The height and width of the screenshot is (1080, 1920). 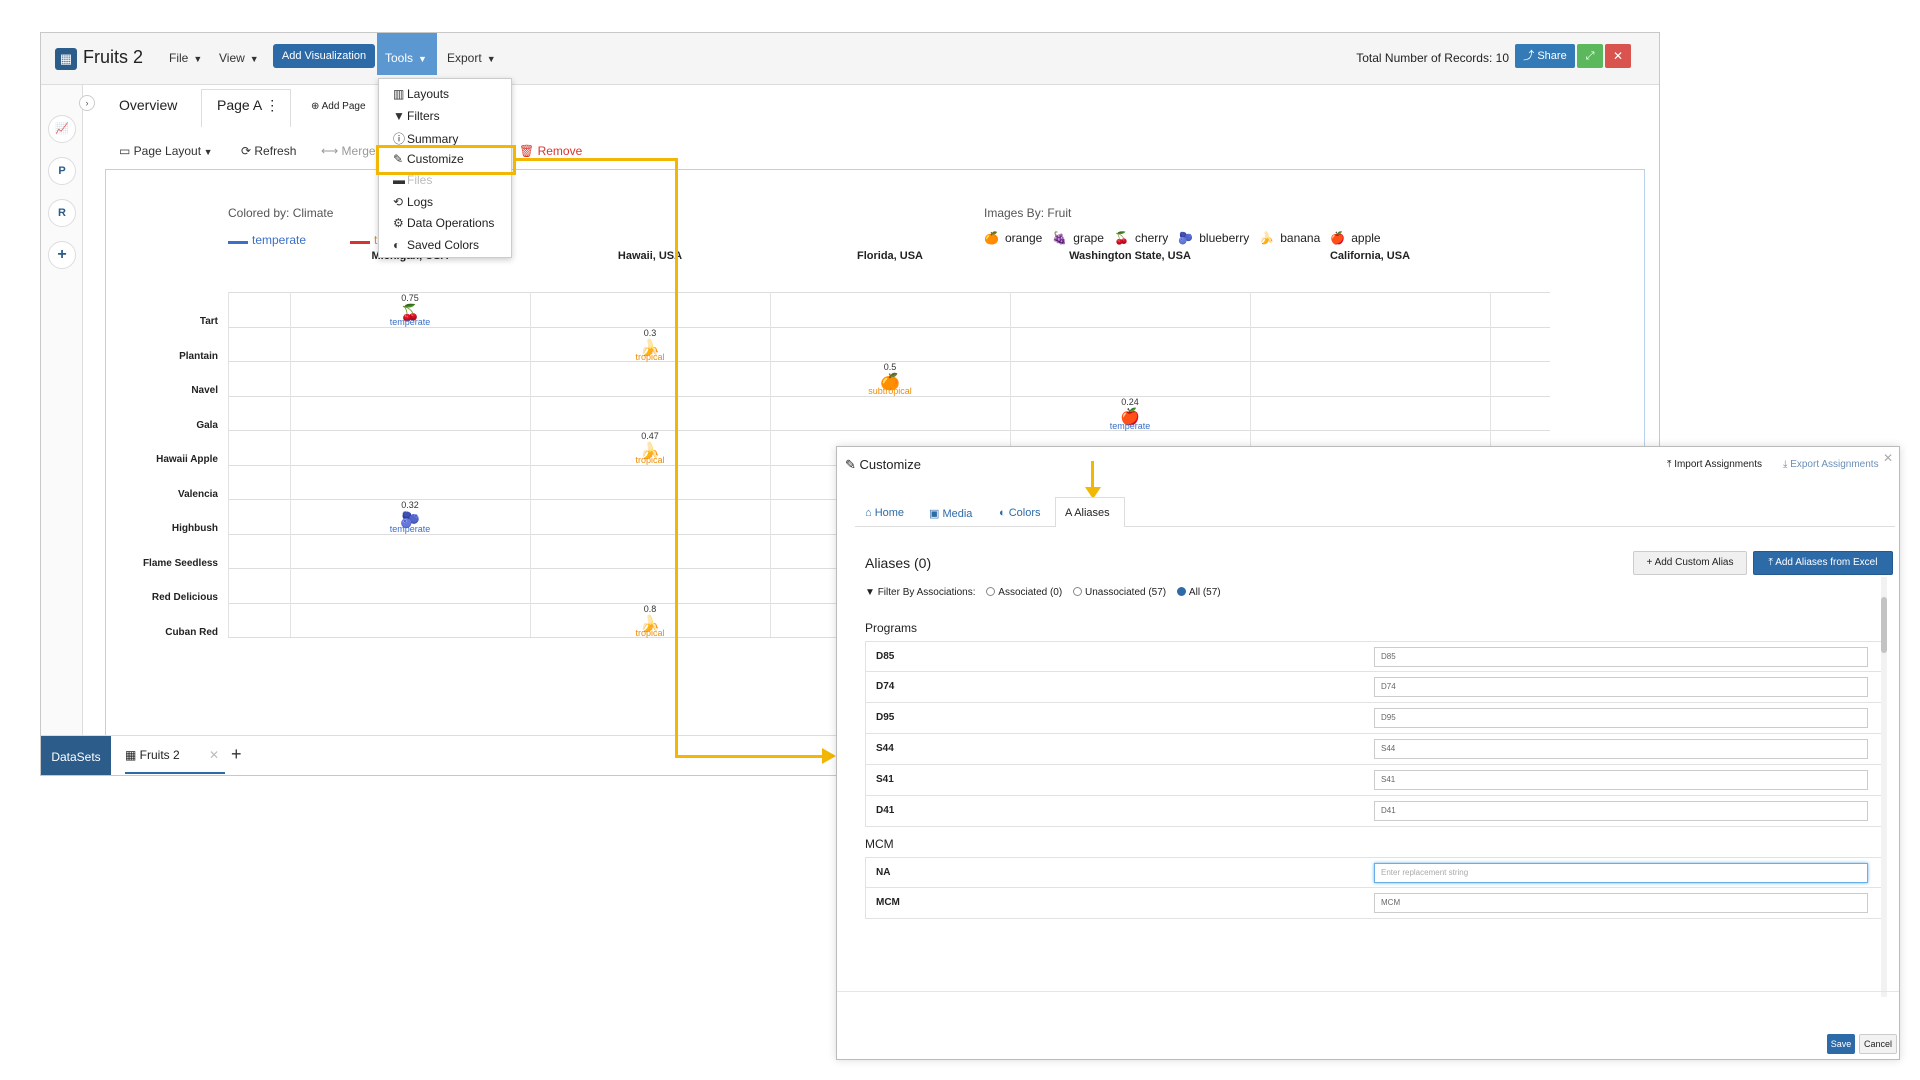 What do you see at coordinates (1621, 749) in the screenshot?
I see `alias-input: S44` at bounding box center [1621, 749].